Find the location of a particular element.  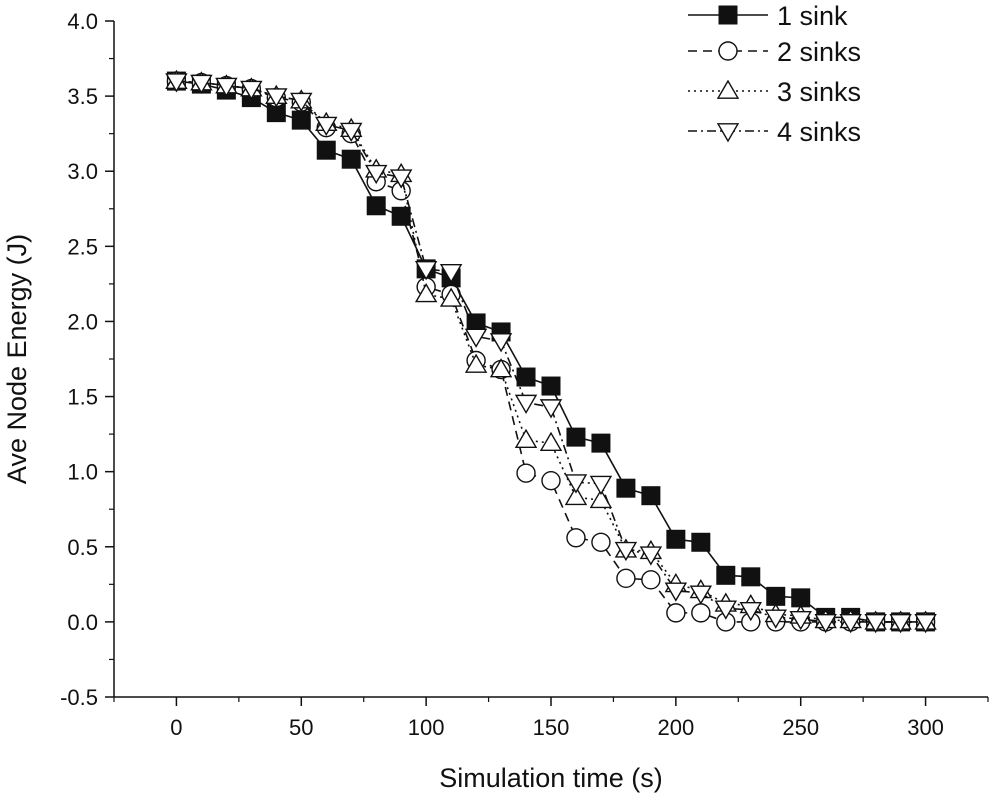

x-axis-title: Simulation time (s) is located at coordinates (551, 778).